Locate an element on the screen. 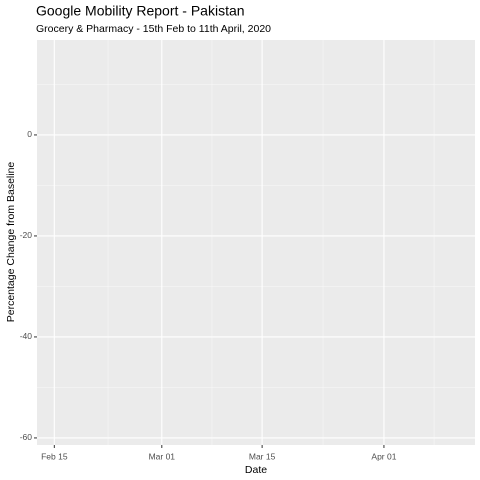 The width and height of the screenshot is (480, 480). x-tick-label: Mar 15 is located at coordinates (262, 456).